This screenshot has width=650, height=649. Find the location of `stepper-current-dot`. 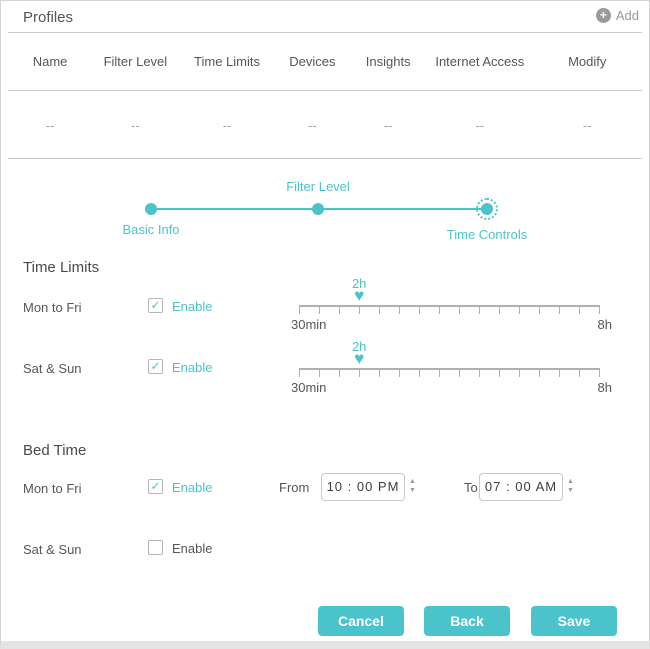

stepper-current-dot is located at coordinates (487, 209).